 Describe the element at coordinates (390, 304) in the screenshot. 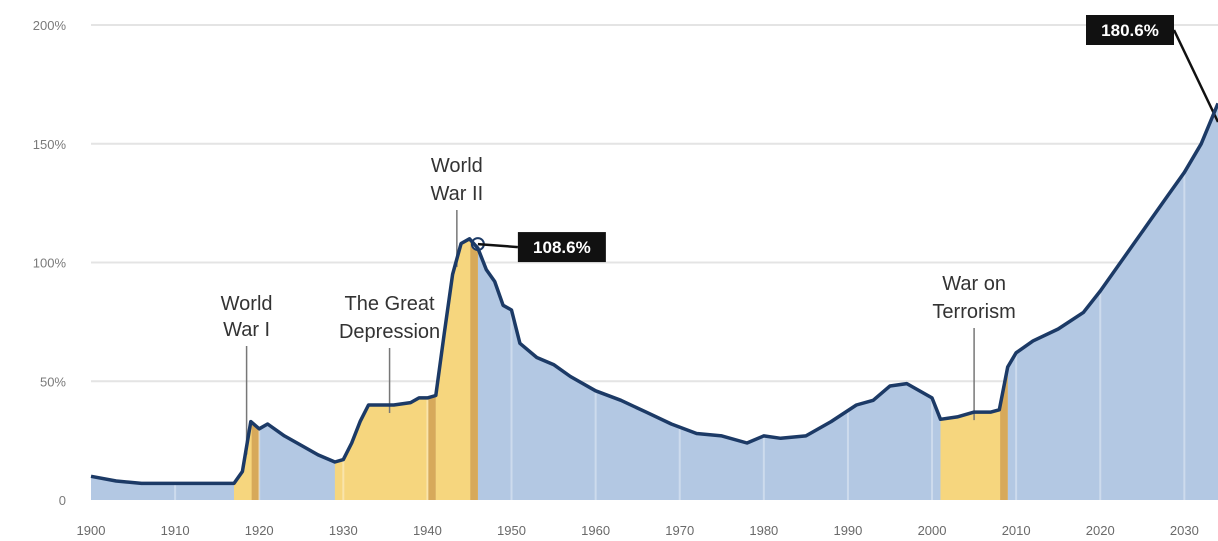

I see `annotation-label: The Great` at that location.